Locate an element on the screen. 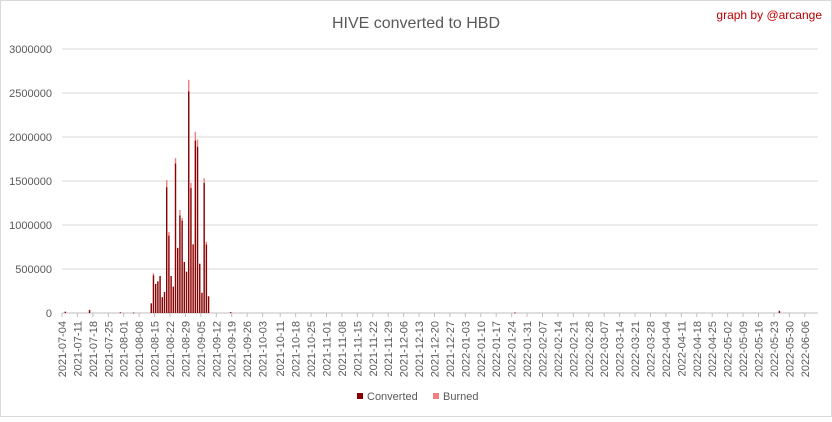  x-tick-label: 2022-01-10 is located at coordinates (482, 349).